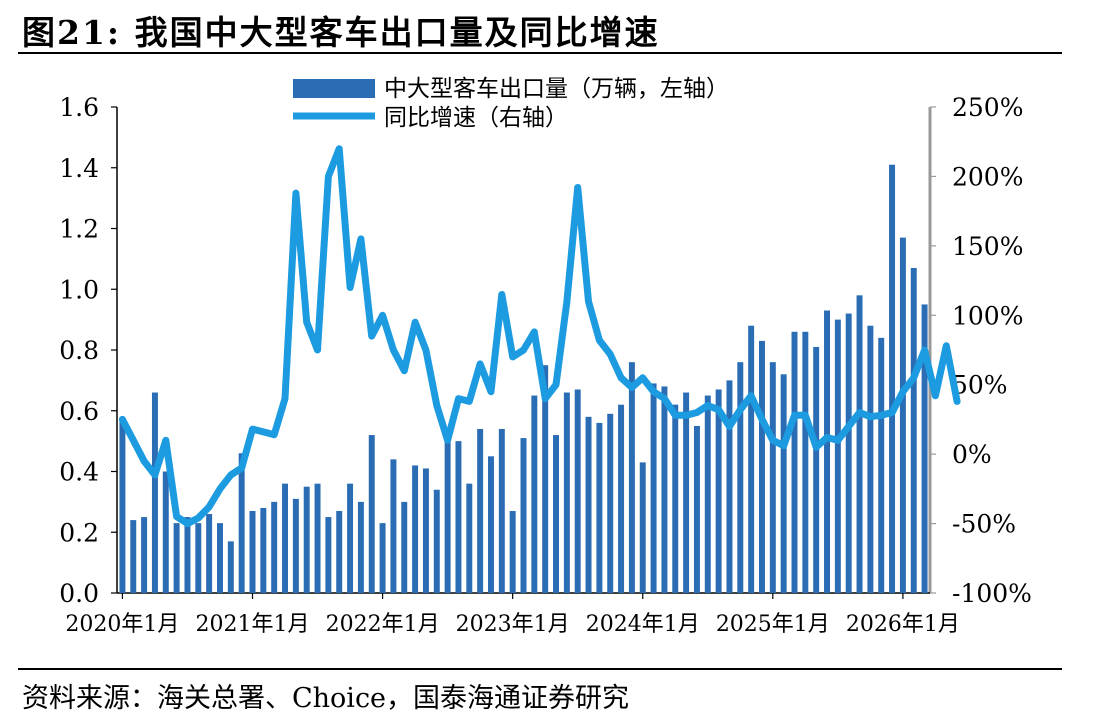 The height and width of the screenshot is (728, 1106). What do you see at coordinates (334, 88) in the screenshot?
I see `legend-bar-swatch` at bounding box center [334, 88].